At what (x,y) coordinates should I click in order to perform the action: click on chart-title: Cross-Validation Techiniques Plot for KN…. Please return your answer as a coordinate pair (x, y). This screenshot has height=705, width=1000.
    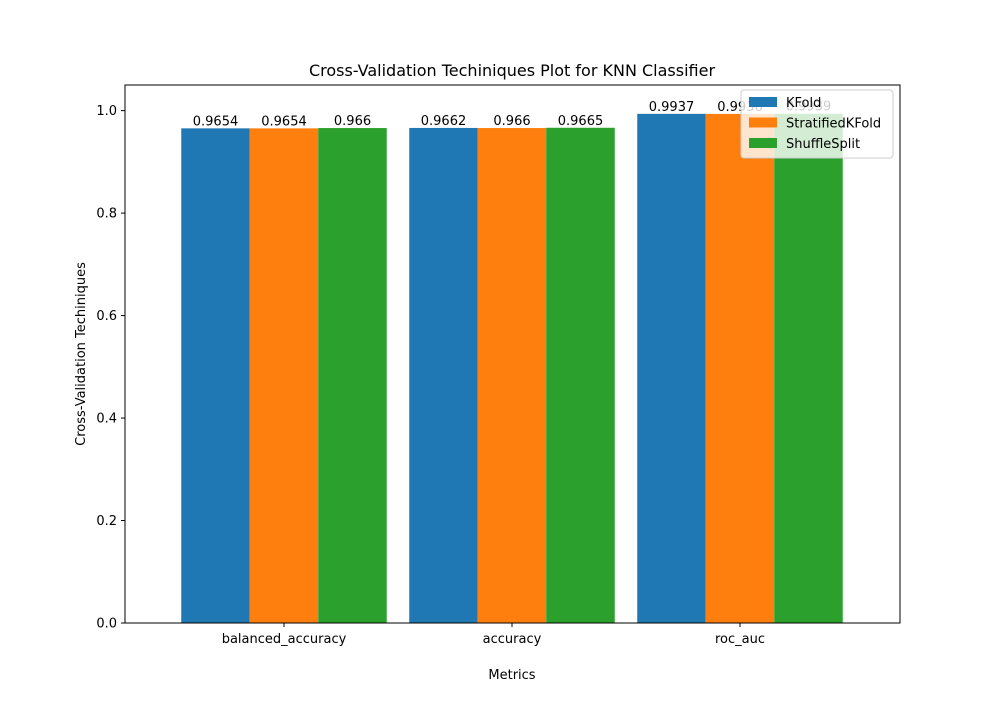
    Looking at the image, I should click on (512, 70).